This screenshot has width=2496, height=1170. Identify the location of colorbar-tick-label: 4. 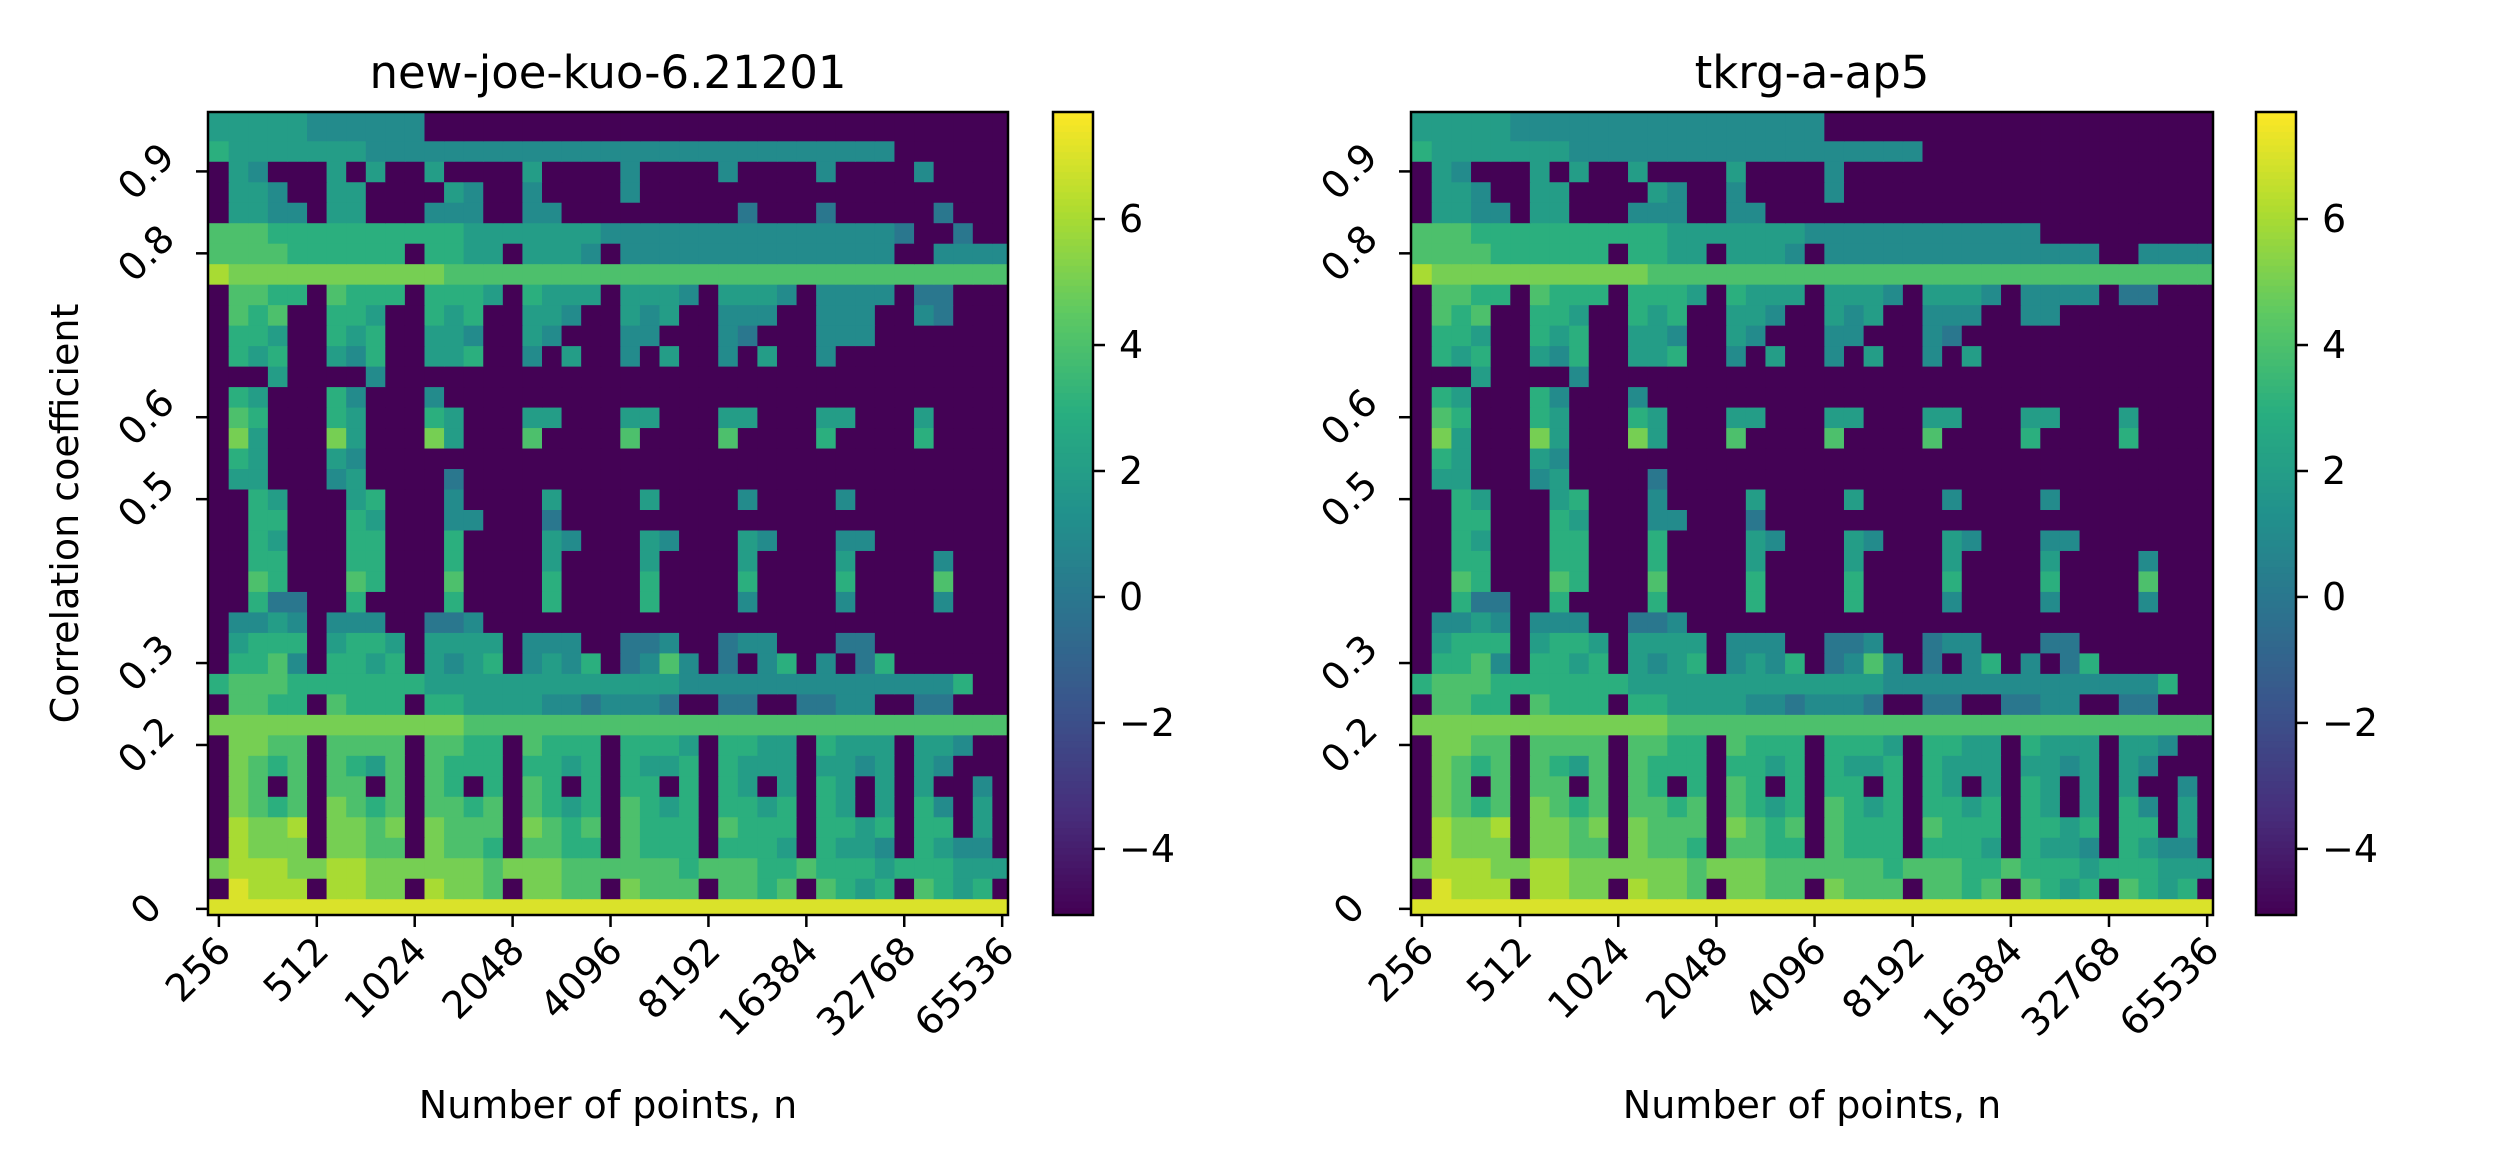
(1131, 345).